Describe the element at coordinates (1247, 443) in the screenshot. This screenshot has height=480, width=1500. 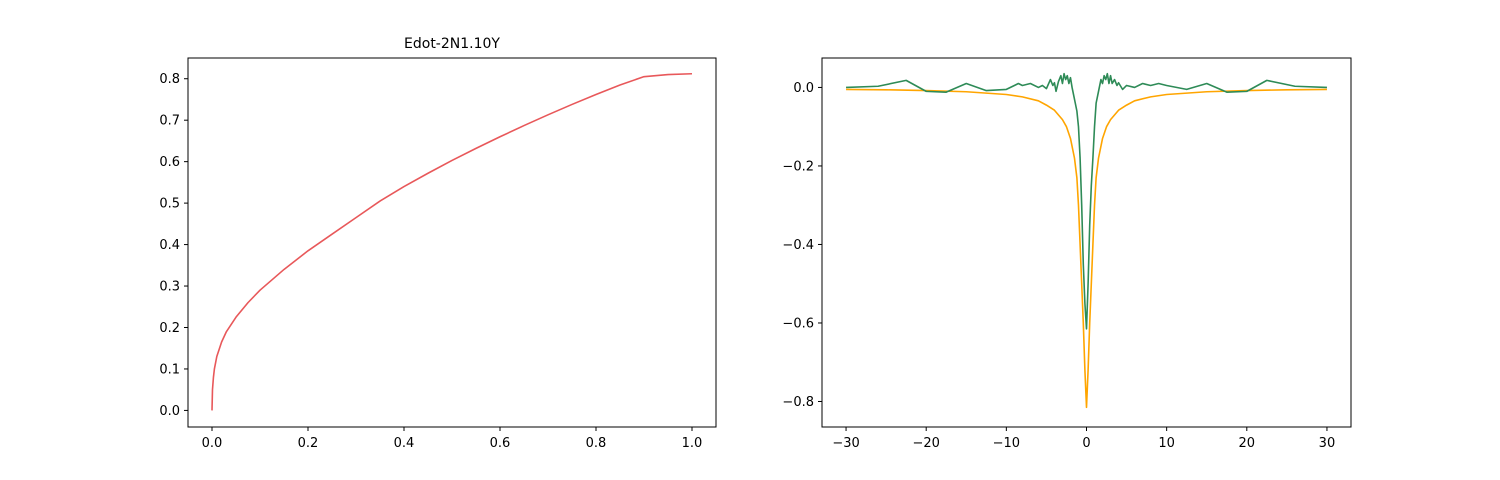
I see `x-tick-label: 20` at that location.